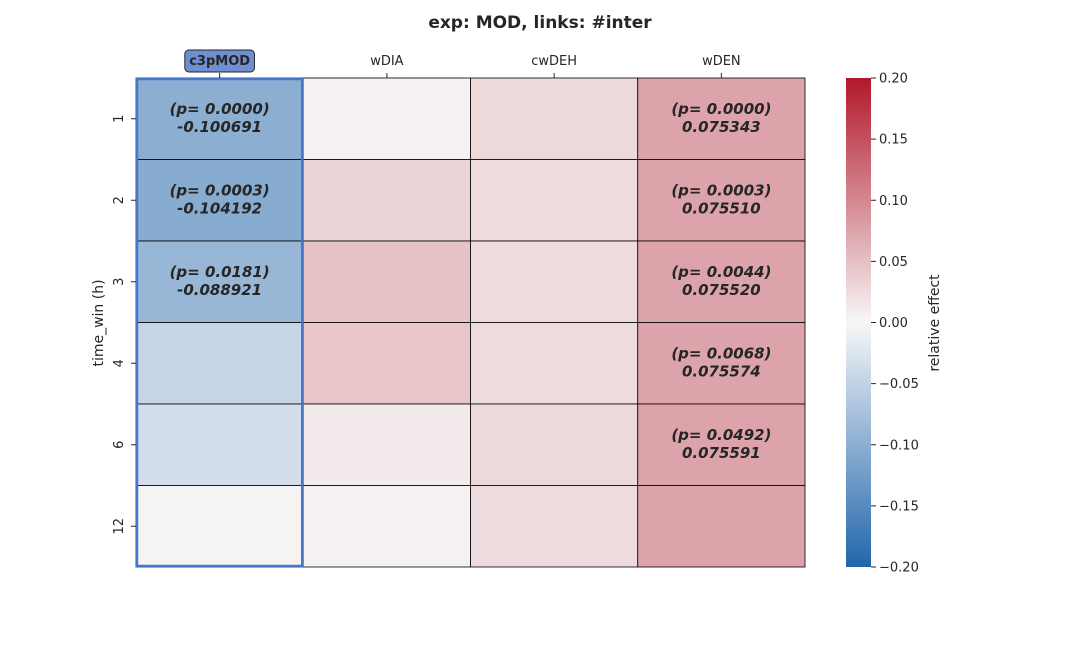 The width and height of the screenshot is (1080, 648). I want to click on colorbar-tick-label: 0.20, so click(893, 79).